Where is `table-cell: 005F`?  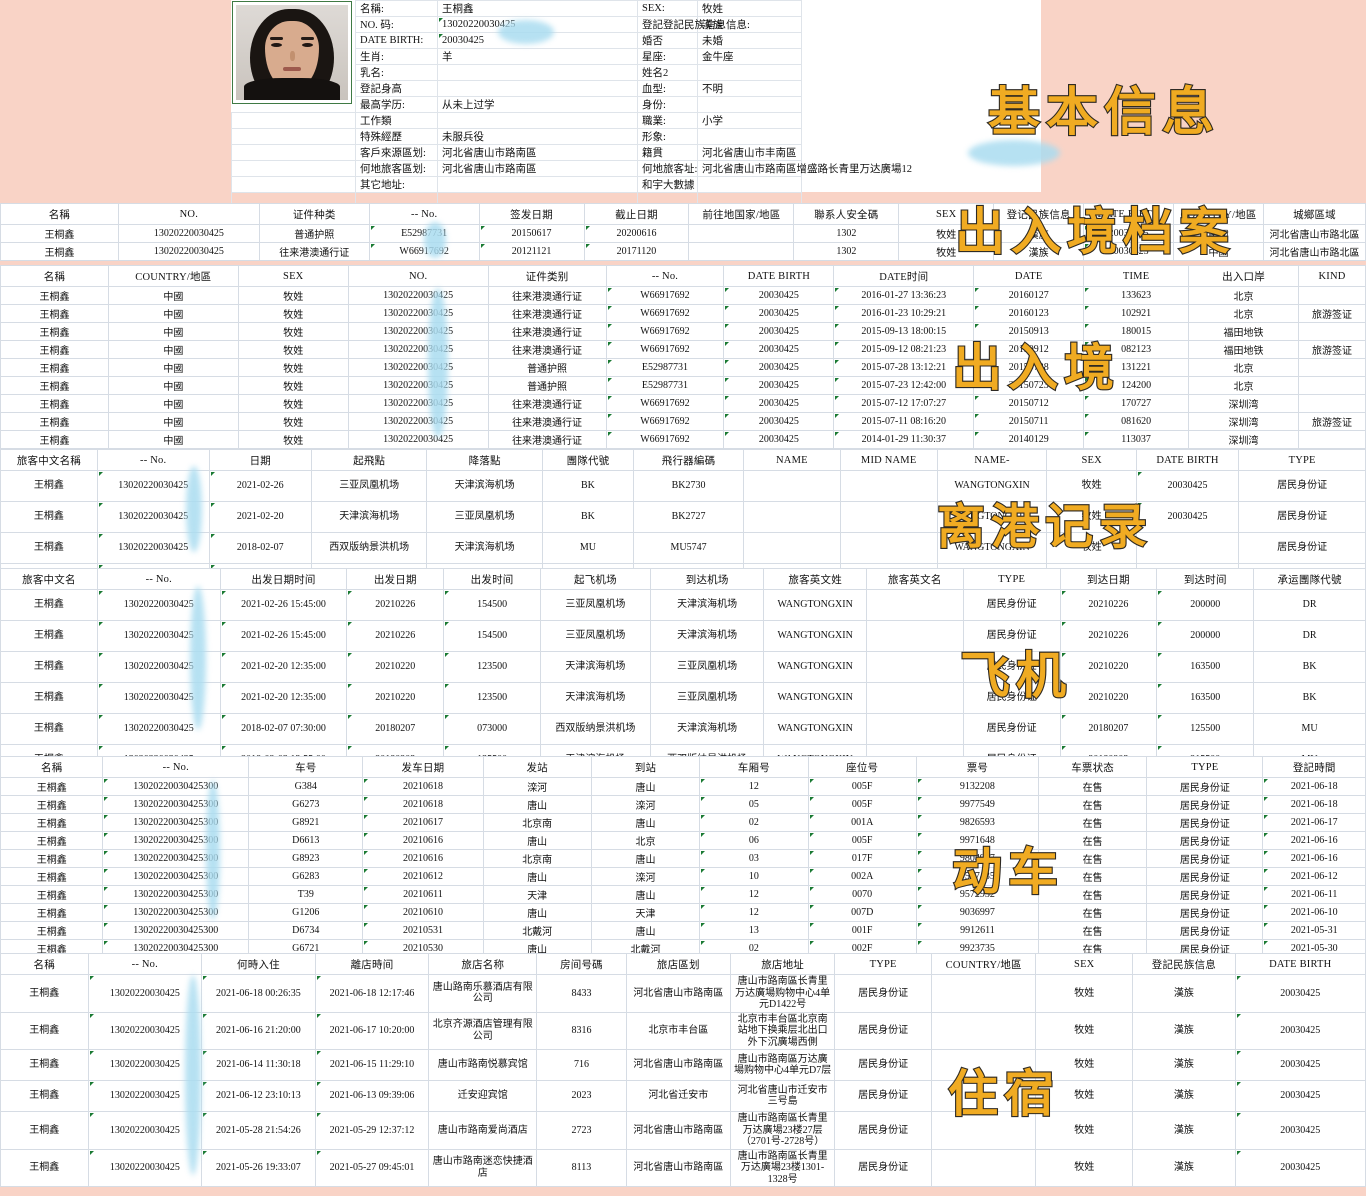 table-cell: 005F is located at coordinates (862, 786).